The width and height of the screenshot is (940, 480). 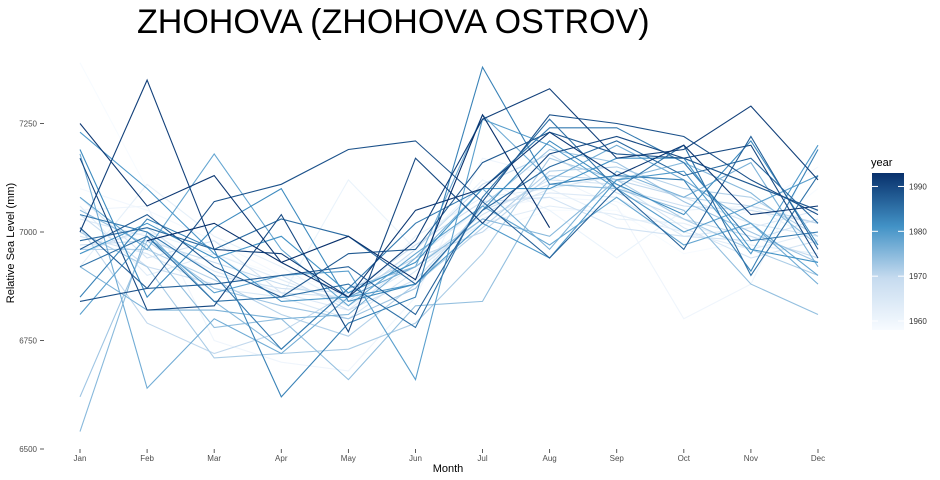 What do you see at coordinates (448, 469) in the screenshot?
I see `x-axis-title: Month` at bounding box center [448, 469].